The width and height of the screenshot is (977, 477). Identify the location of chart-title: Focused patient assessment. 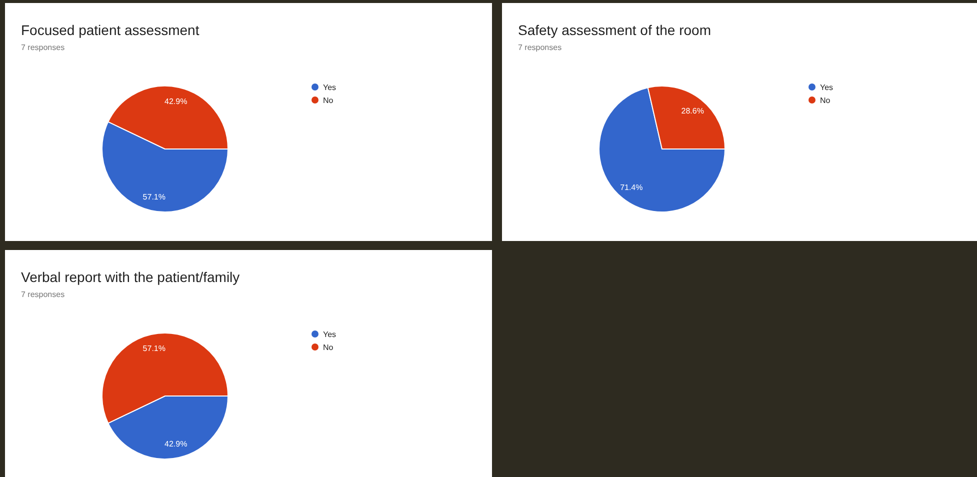
(110, 30).